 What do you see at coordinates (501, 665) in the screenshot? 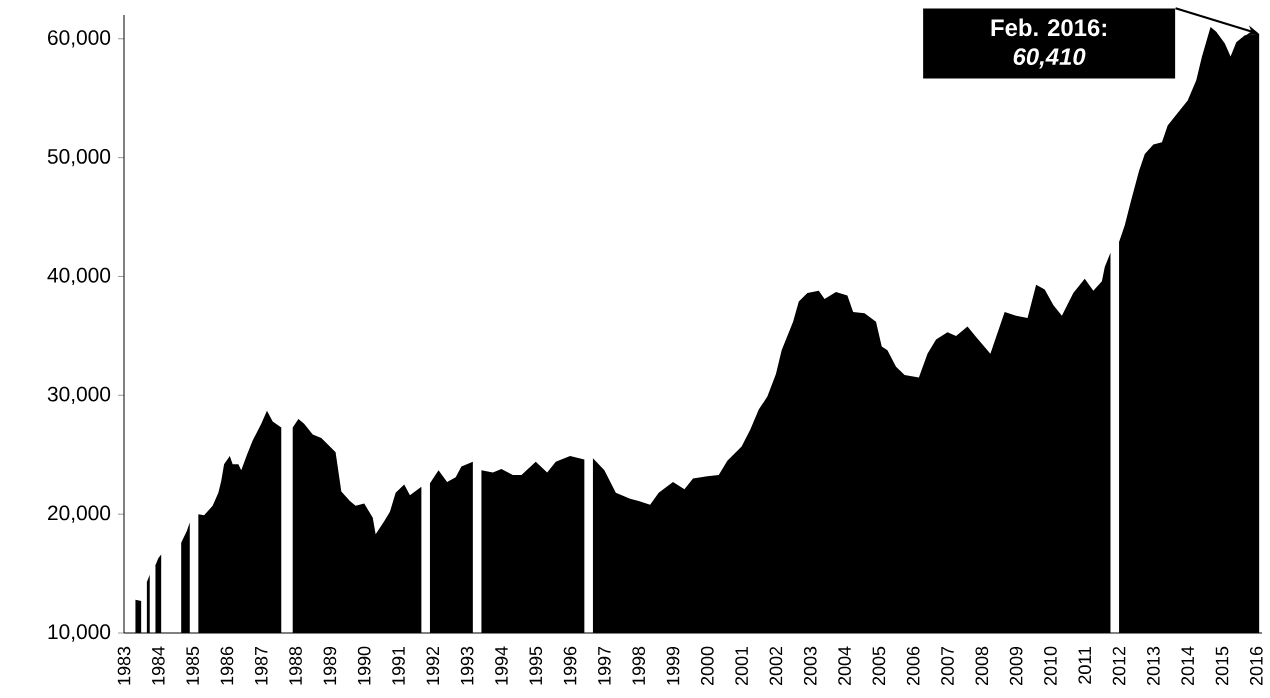
I see `x-tick-label: 1994` at bounding box center [501, 665].